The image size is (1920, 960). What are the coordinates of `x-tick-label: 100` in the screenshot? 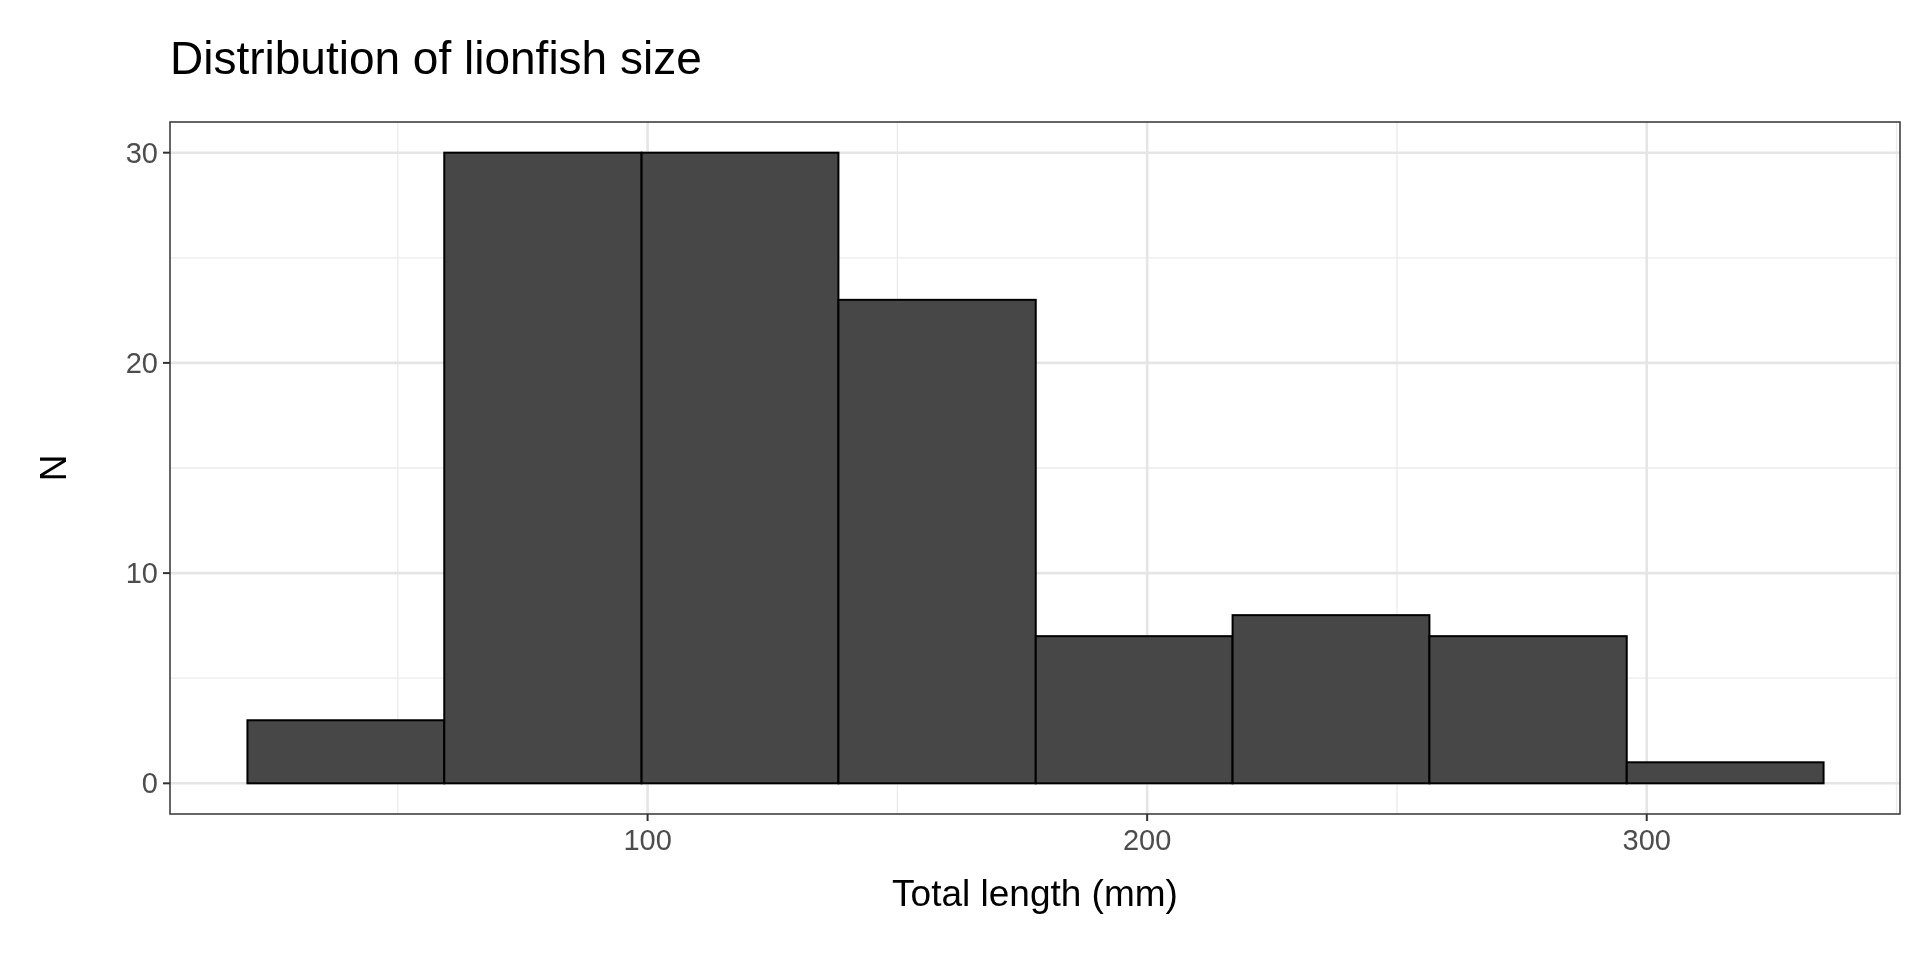 It's located at (647, 840).